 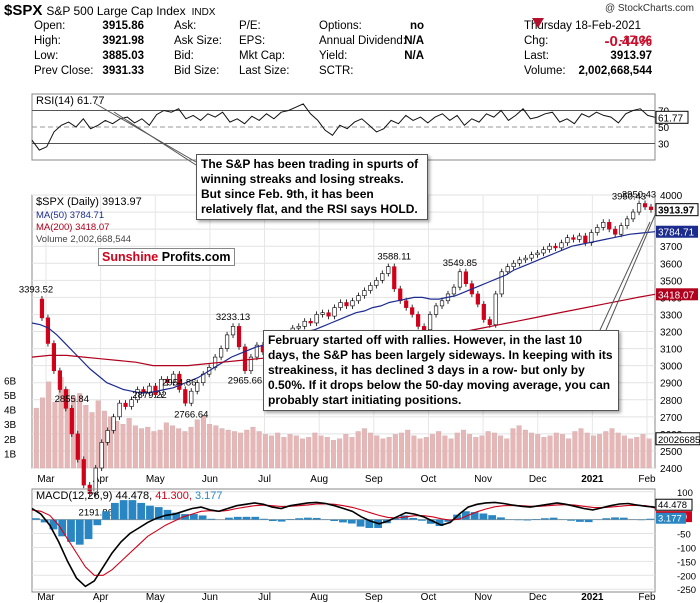 I want to click on price-x-tick-label: Oct, so click(x=429, y=479).